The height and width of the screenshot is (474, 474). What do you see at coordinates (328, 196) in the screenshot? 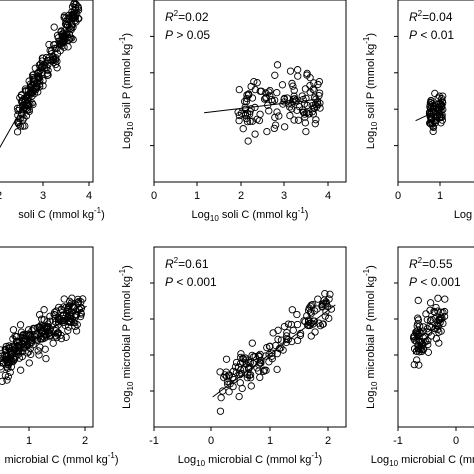
I see `x-tick-label: 4` at bounding box center [328, 196].